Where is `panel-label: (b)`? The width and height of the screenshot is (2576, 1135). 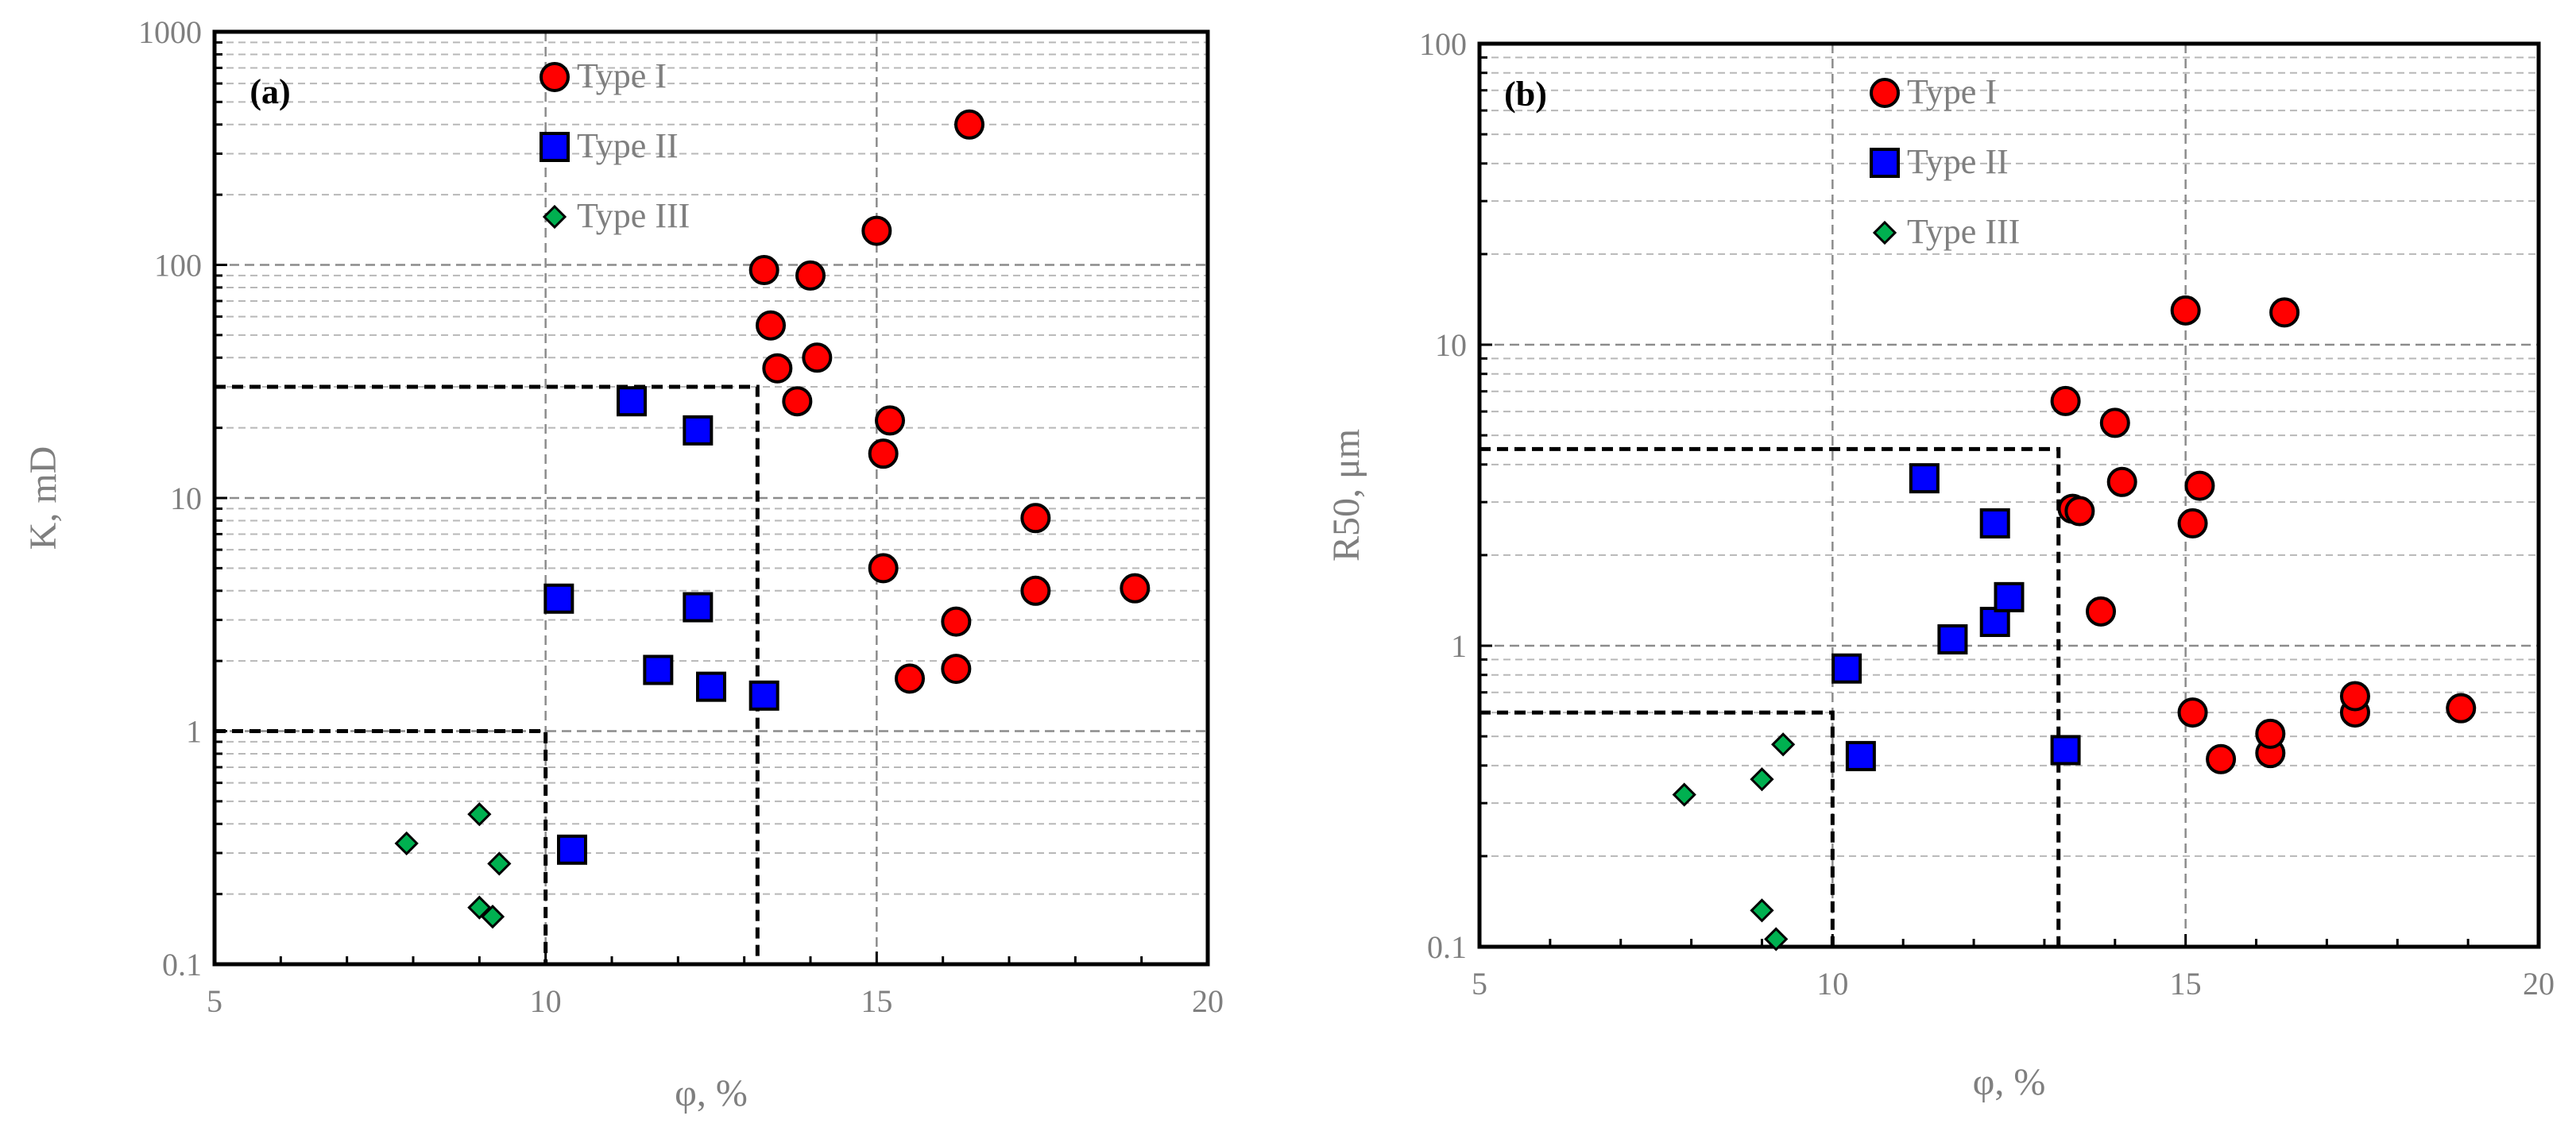
panel-label: (b) is located at coordinates (1525, 94).